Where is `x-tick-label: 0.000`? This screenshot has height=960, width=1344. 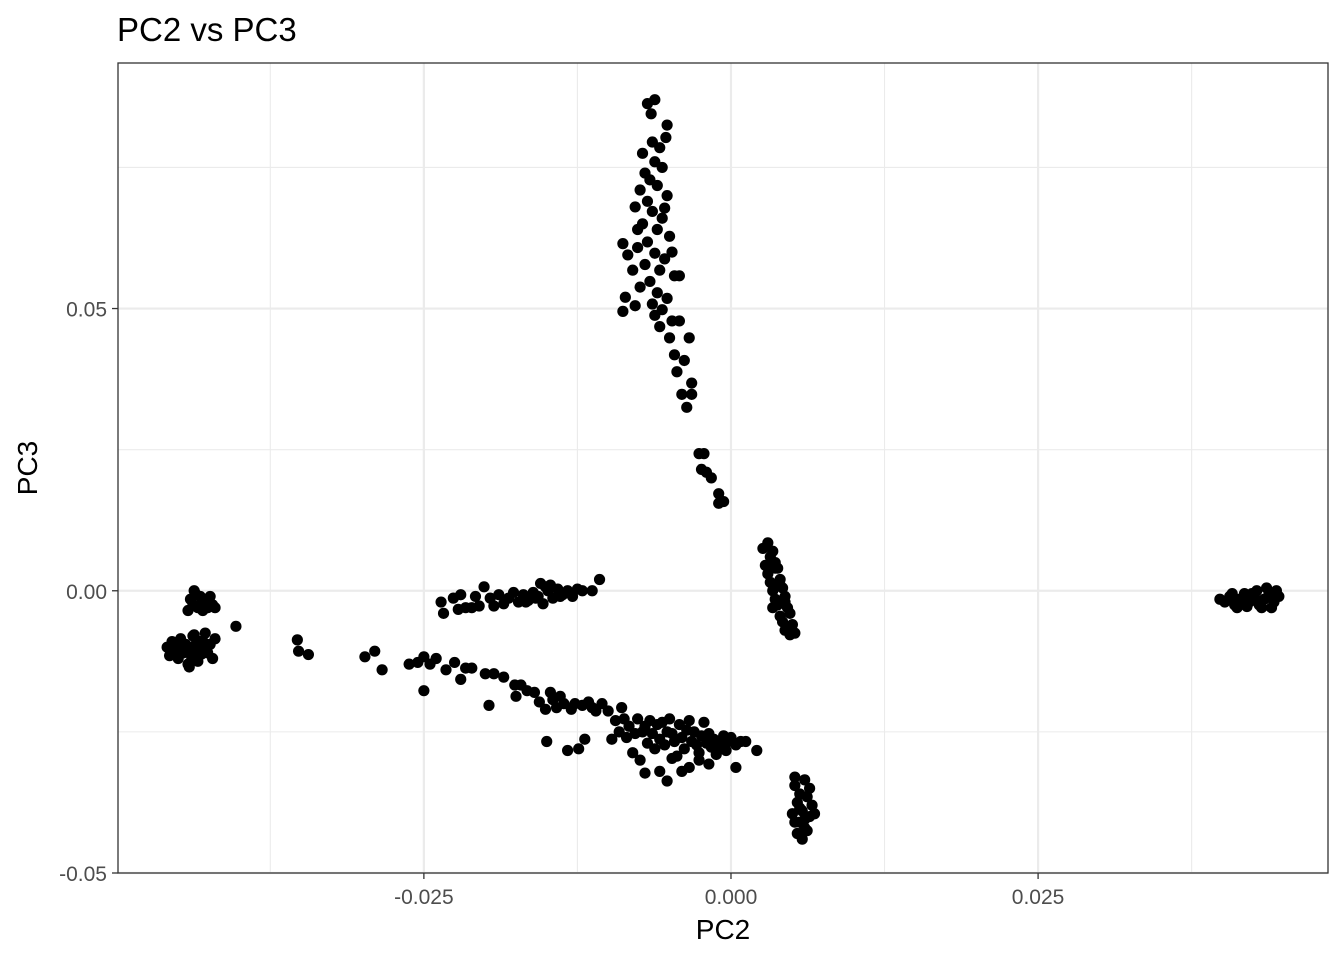
x-tick-label: 0.000 is located at coordinates (731, 897).